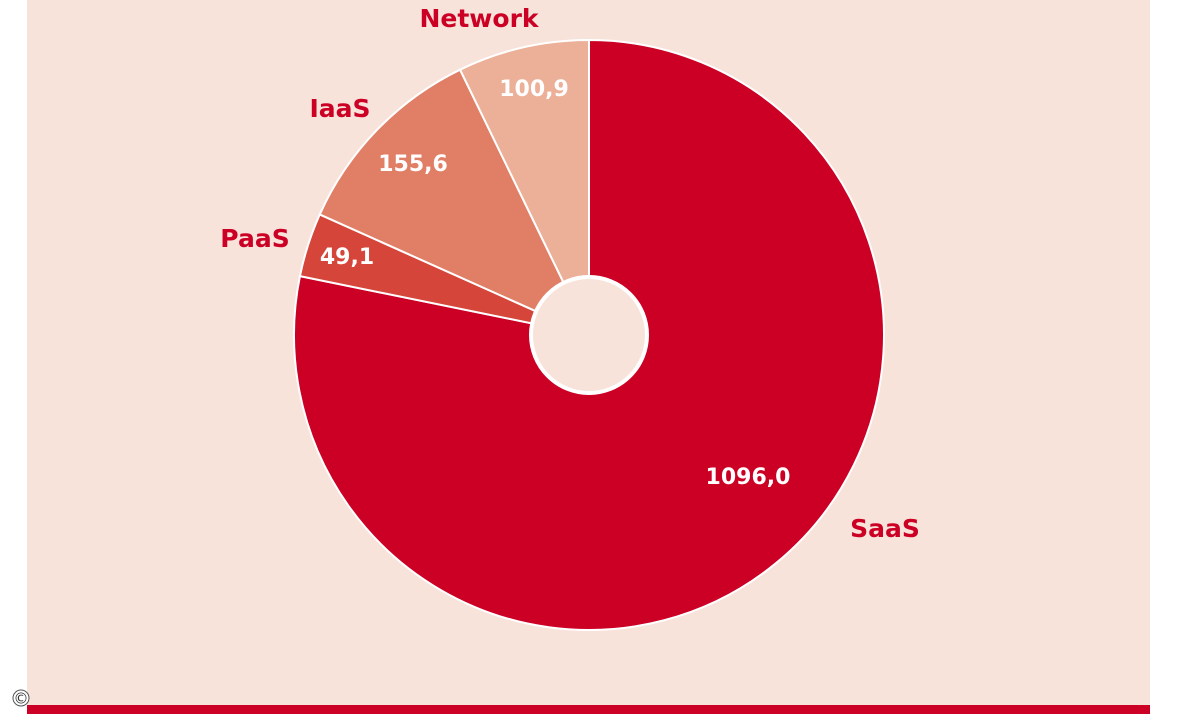  I want to click on value-label: 49,1, so click(347, 257).